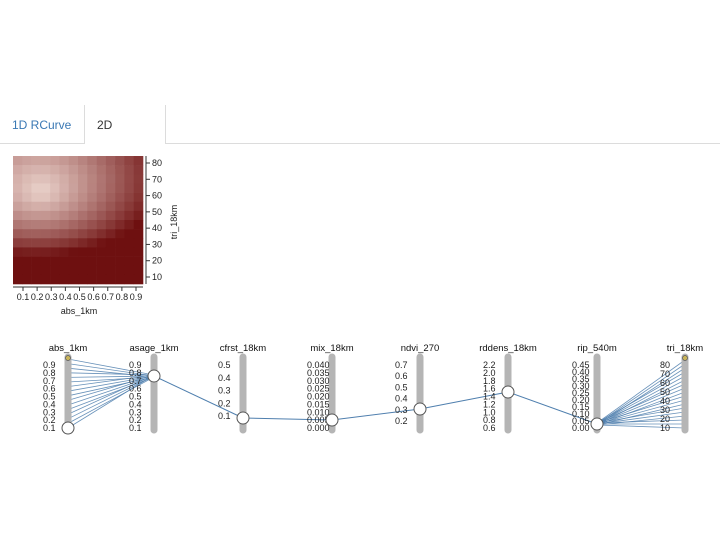 The width and height of the screenshot is (720, 540). Describe the element at coordinates (157, 163) in the screenshot. I see `y-tick-label: 80` at that location.